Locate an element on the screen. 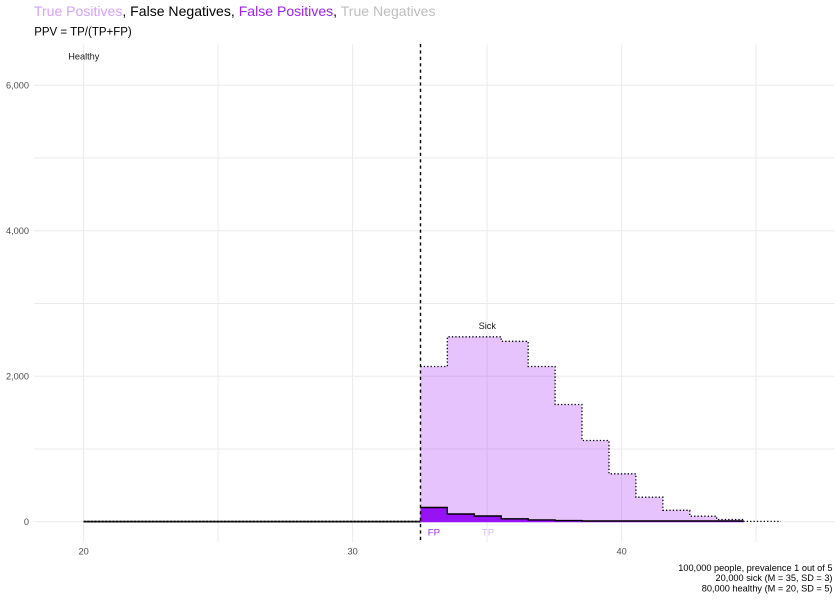  svg-text: 0 is located at coordinates (26, 522).